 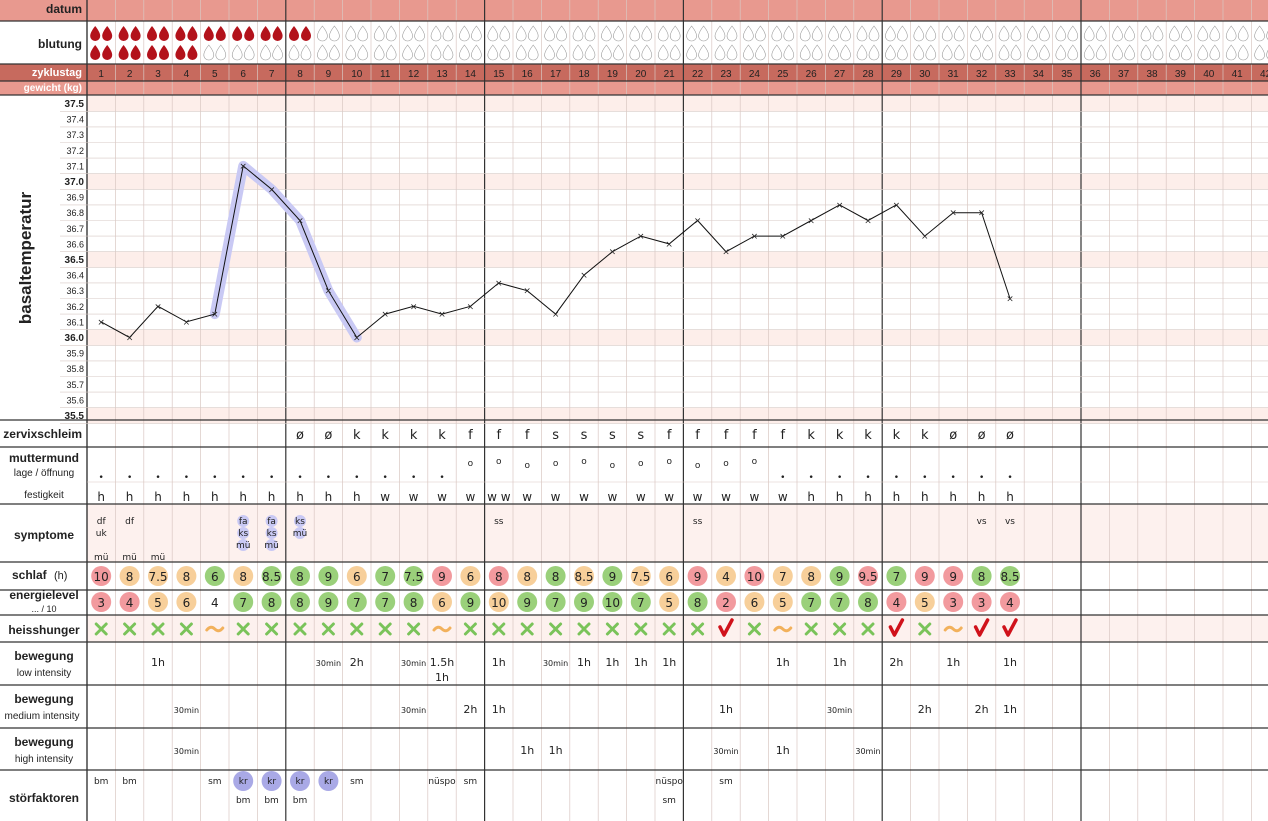 I want to click on energie-value: 9, so click(x=329, y=603).